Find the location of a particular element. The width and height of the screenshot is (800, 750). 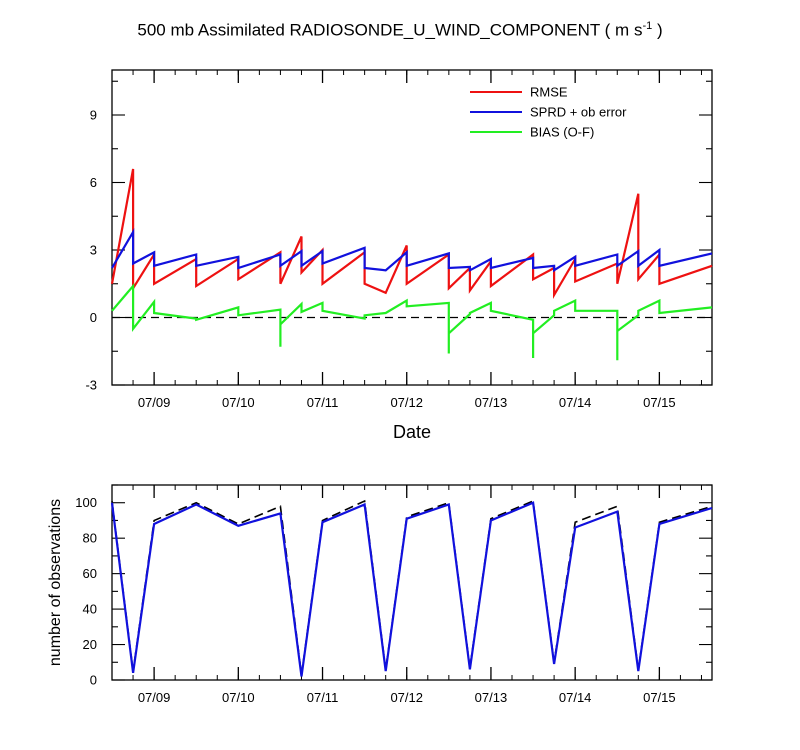

top-y-tick-label: 6 is located at coordinates (93, 182).